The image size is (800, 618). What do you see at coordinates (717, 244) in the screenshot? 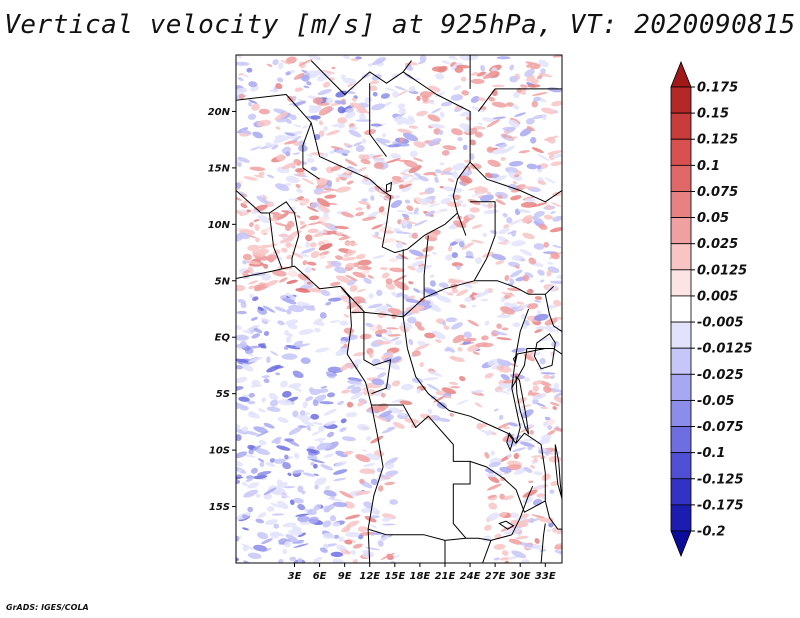
I see `colorbar-label: 0.025` at bounding box center [717, 244].